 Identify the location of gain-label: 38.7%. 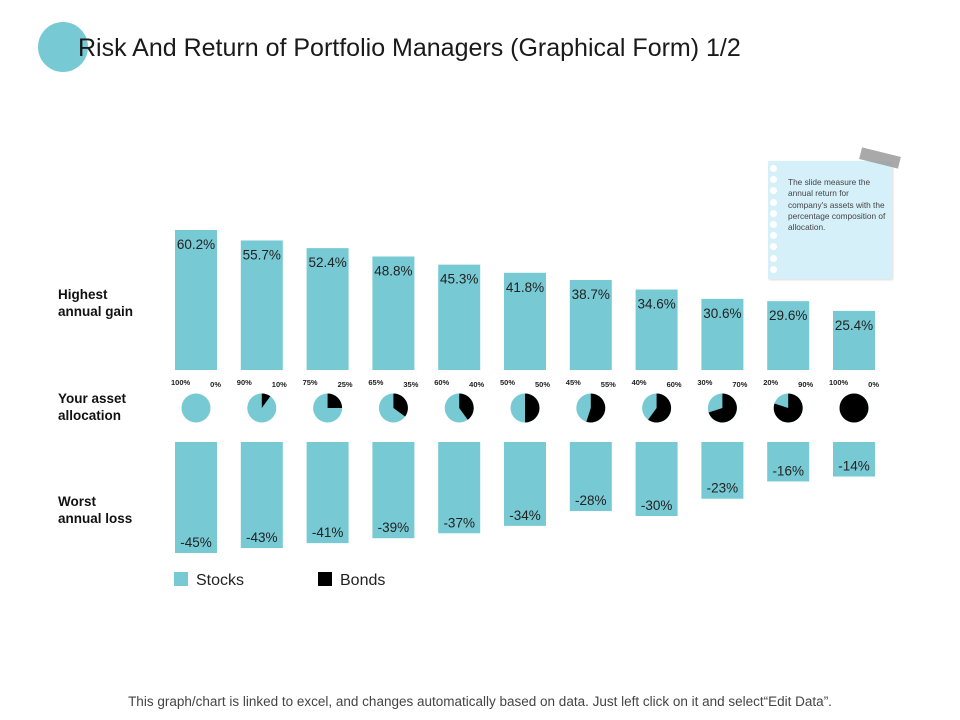
(591, 294).